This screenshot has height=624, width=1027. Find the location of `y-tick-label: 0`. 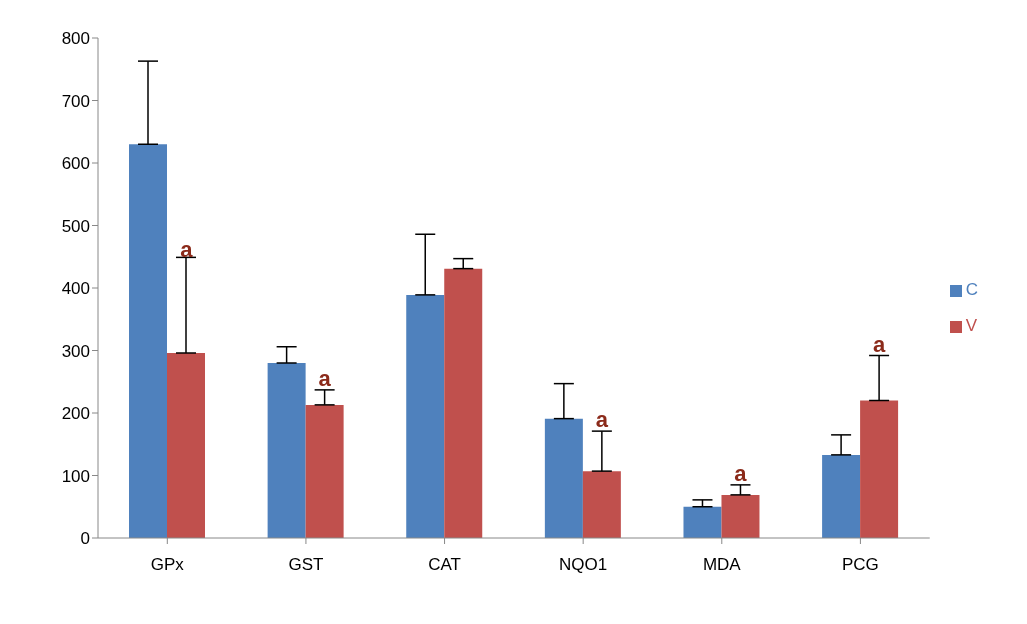

y-tick-label: 0 is located at coordinates (85, 539).